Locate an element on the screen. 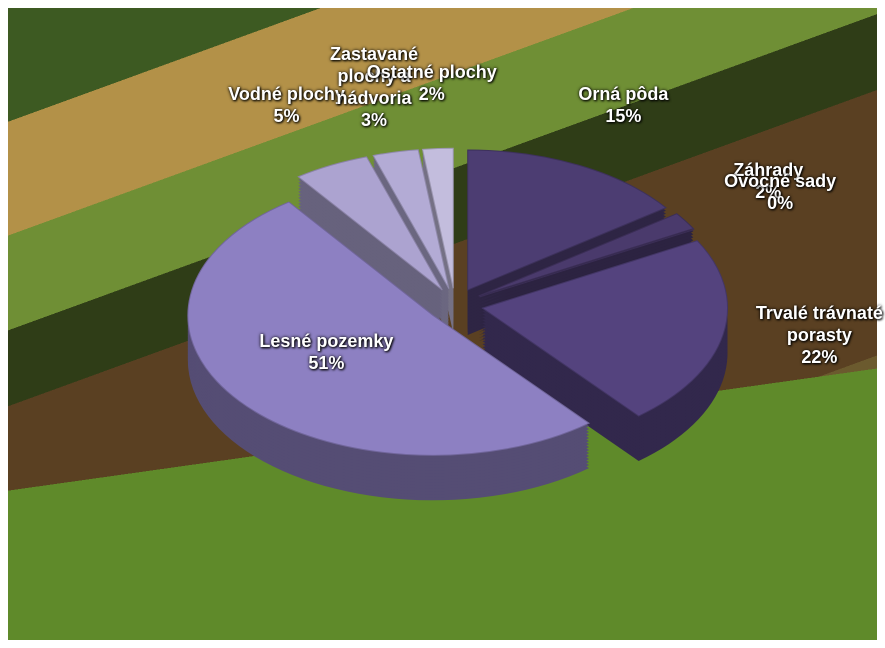 The width and height of the screenshot is (885, 648). value-label: 5% is located at coordinates (286, 116).